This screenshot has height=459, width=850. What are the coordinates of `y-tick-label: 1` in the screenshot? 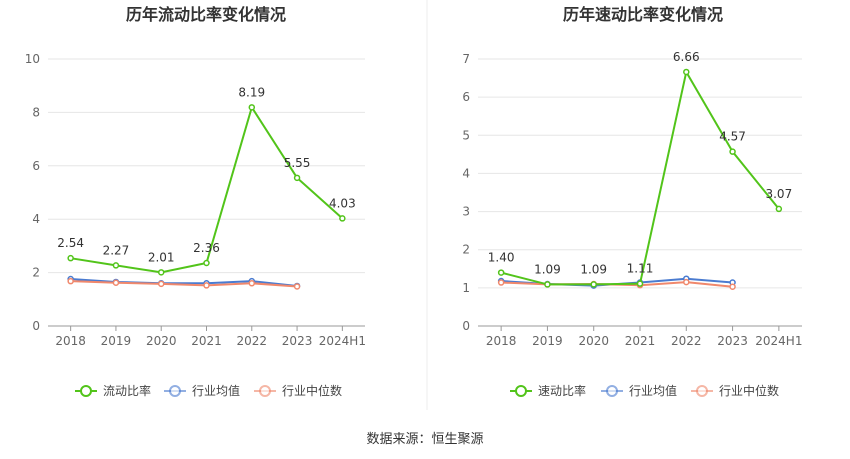 It's located at (466, 288).